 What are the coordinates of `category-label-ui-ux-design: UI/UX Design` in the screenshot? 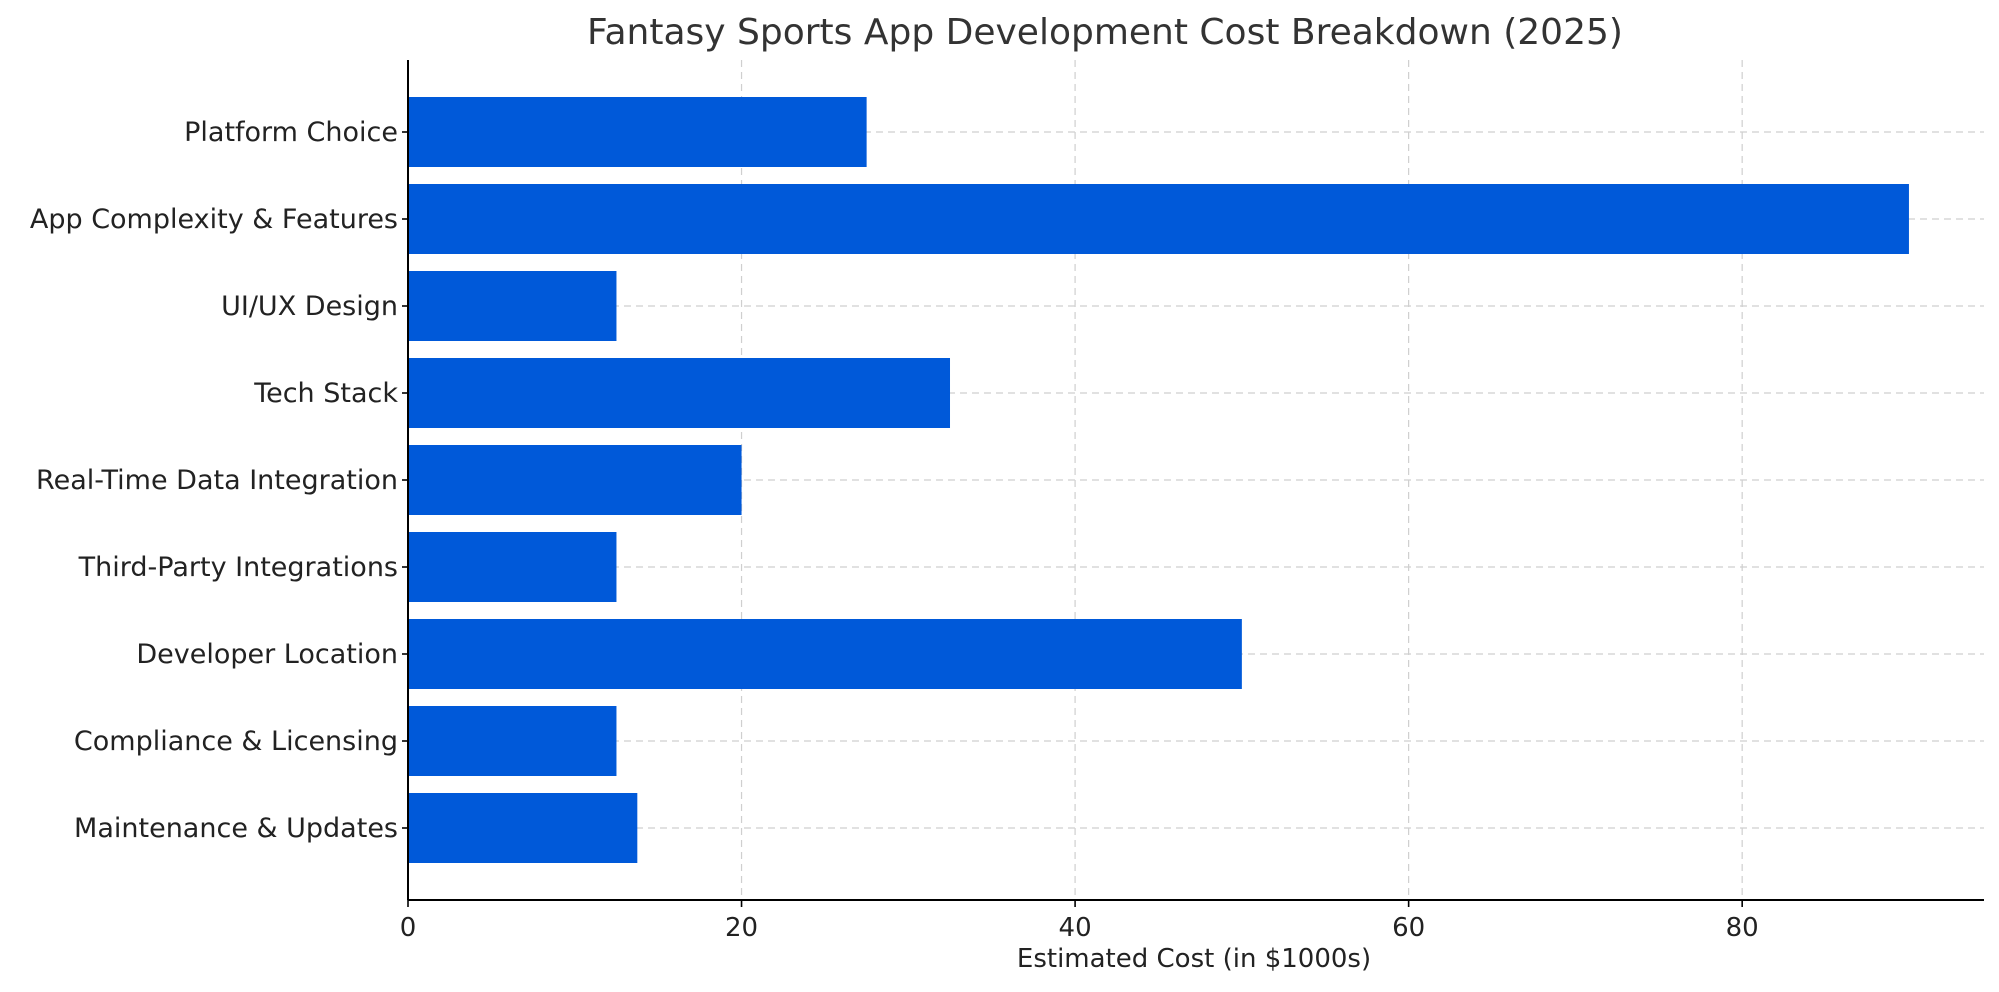 It's located at (309, 306).